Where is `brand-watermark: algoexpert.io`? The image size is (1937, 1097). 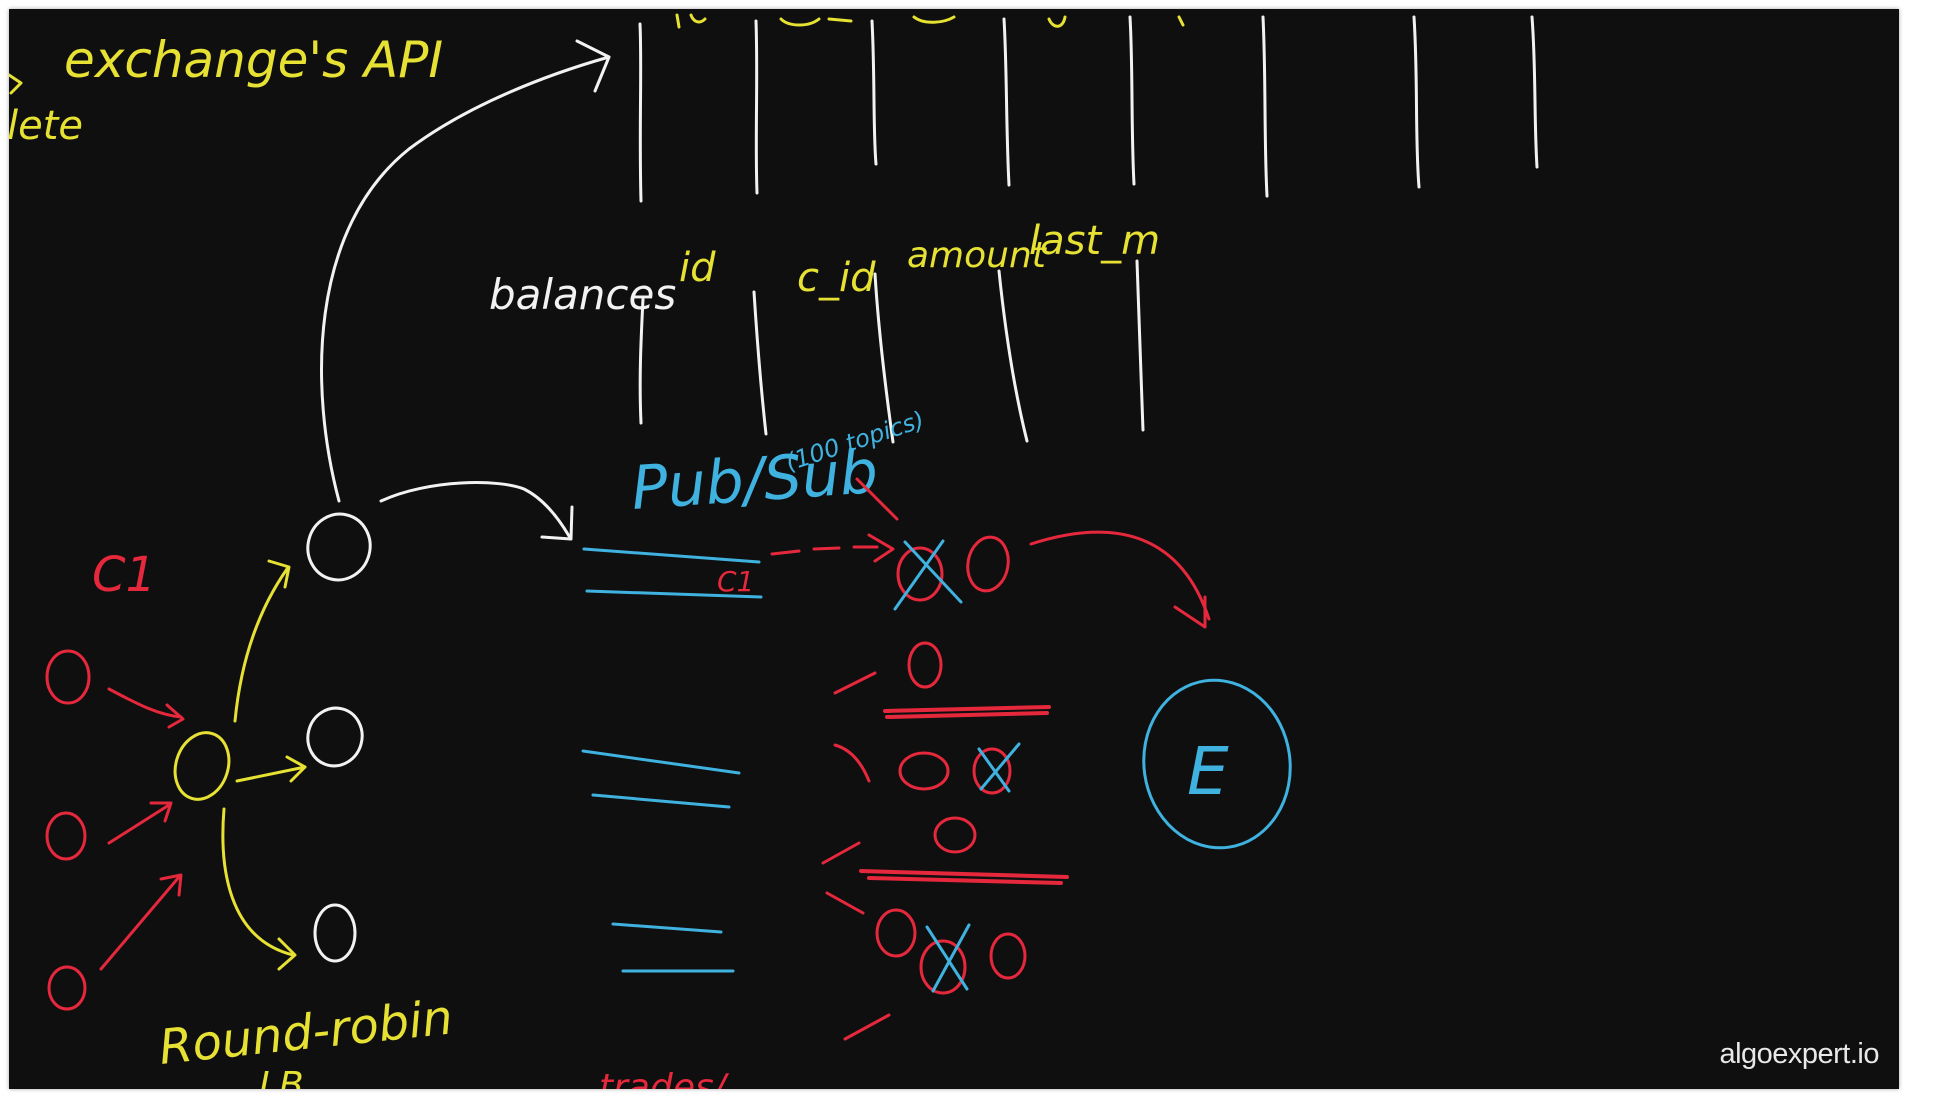 brand-watermark: algoexpert.io is located at coordinates (1799, 1054).